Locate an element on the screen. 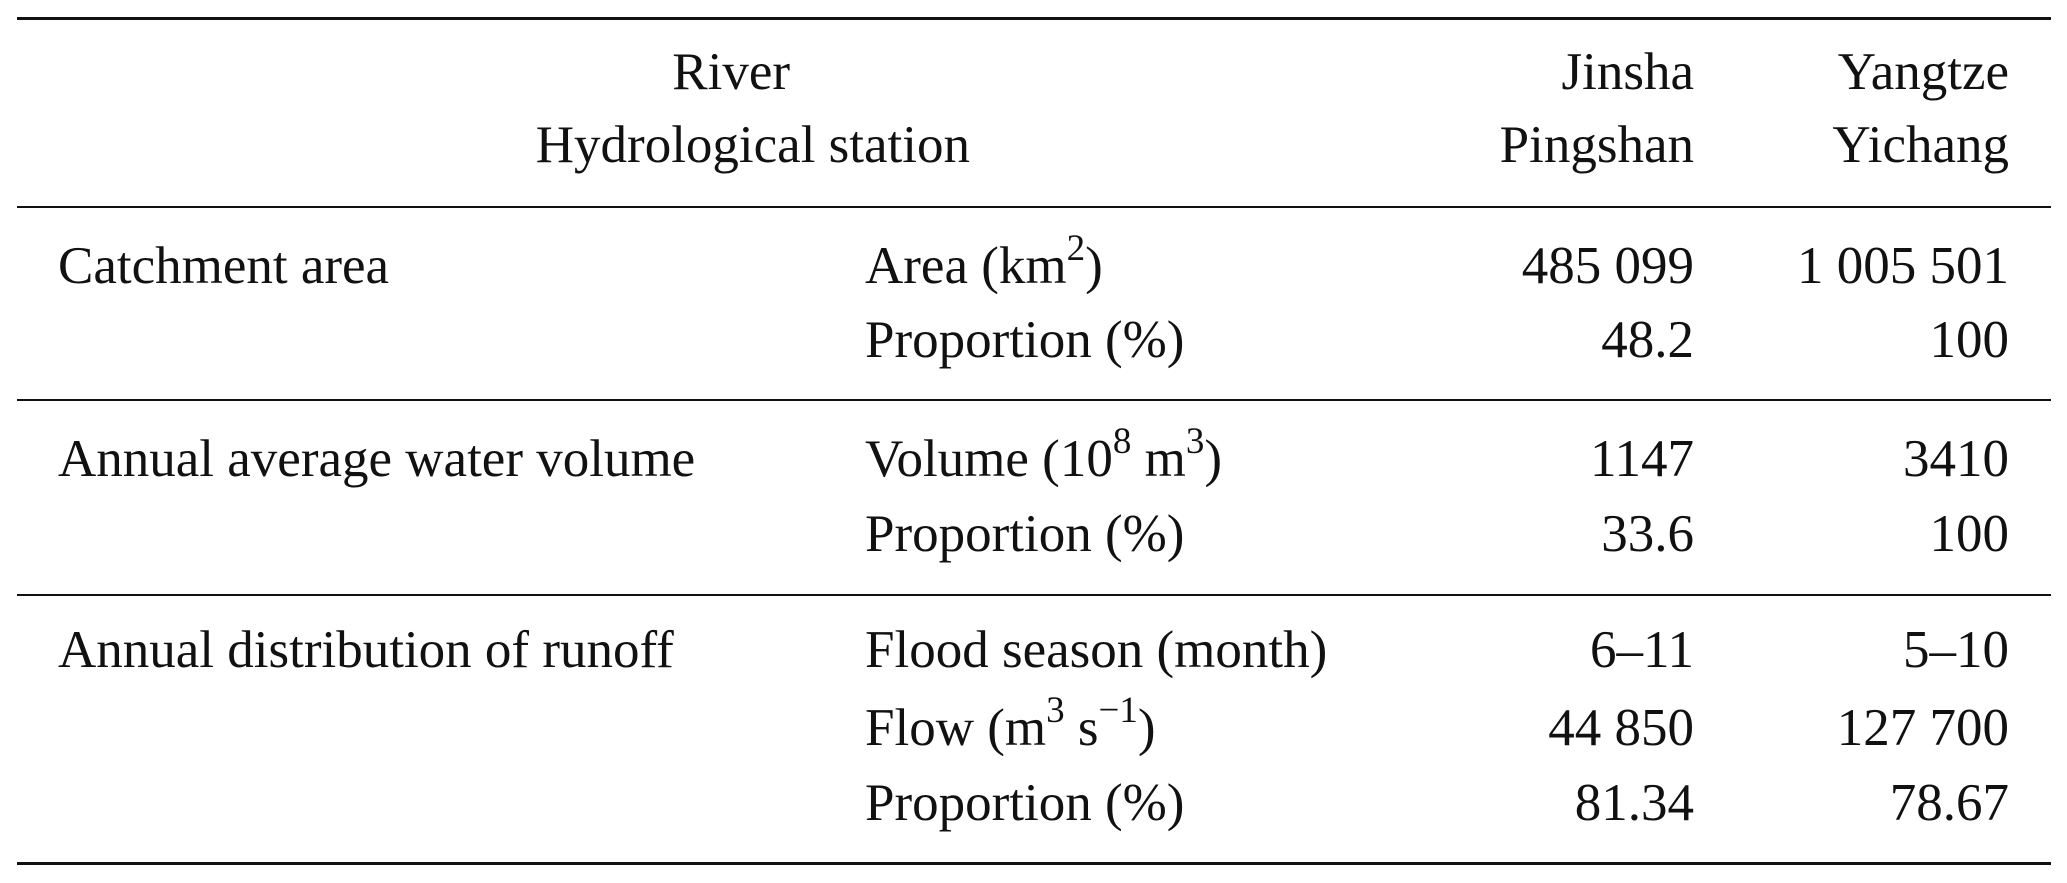 Image resolution: width=2067 pixels, height=883 pixels. value-yangtze-area: 1 005 501 is located at coordinates (1903, 266).